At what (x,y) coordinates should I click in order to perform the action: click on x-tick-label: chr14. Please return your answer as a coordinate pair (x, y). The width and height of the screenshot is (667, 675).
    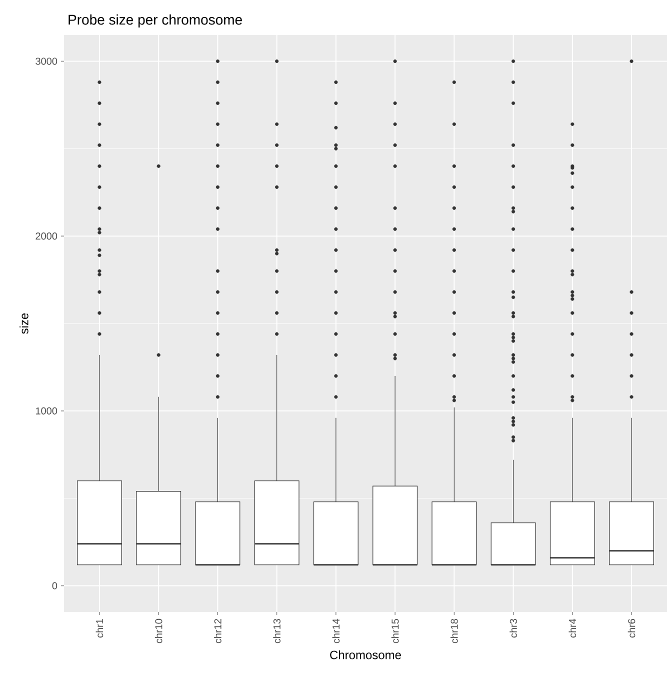
    Looking at the image, I should click on (336, 631).